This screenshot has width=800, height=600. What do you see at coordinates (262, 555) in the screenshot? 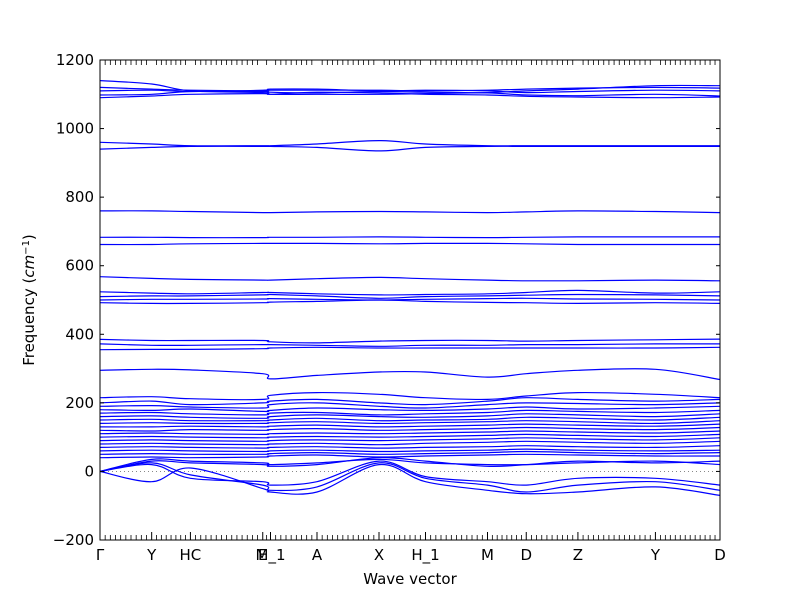
I see `x-tick-label: E` at bounding box center [262, 555].